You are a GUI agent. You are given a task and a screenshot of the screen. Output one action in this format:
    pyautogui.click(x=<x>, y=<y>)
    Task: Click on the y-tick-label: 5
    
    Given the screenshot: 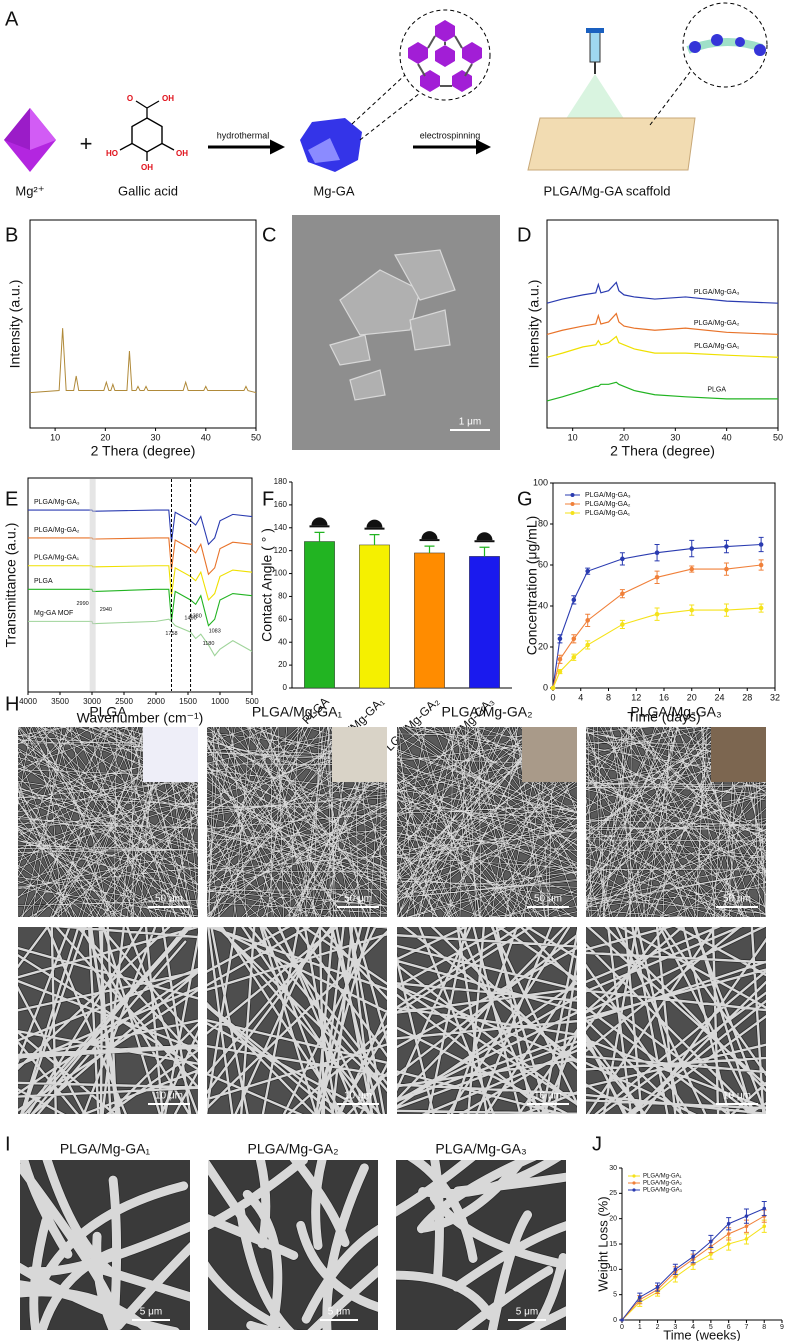 What is the action you would take?
    pyautogui.click(x=615, y=1295)
    